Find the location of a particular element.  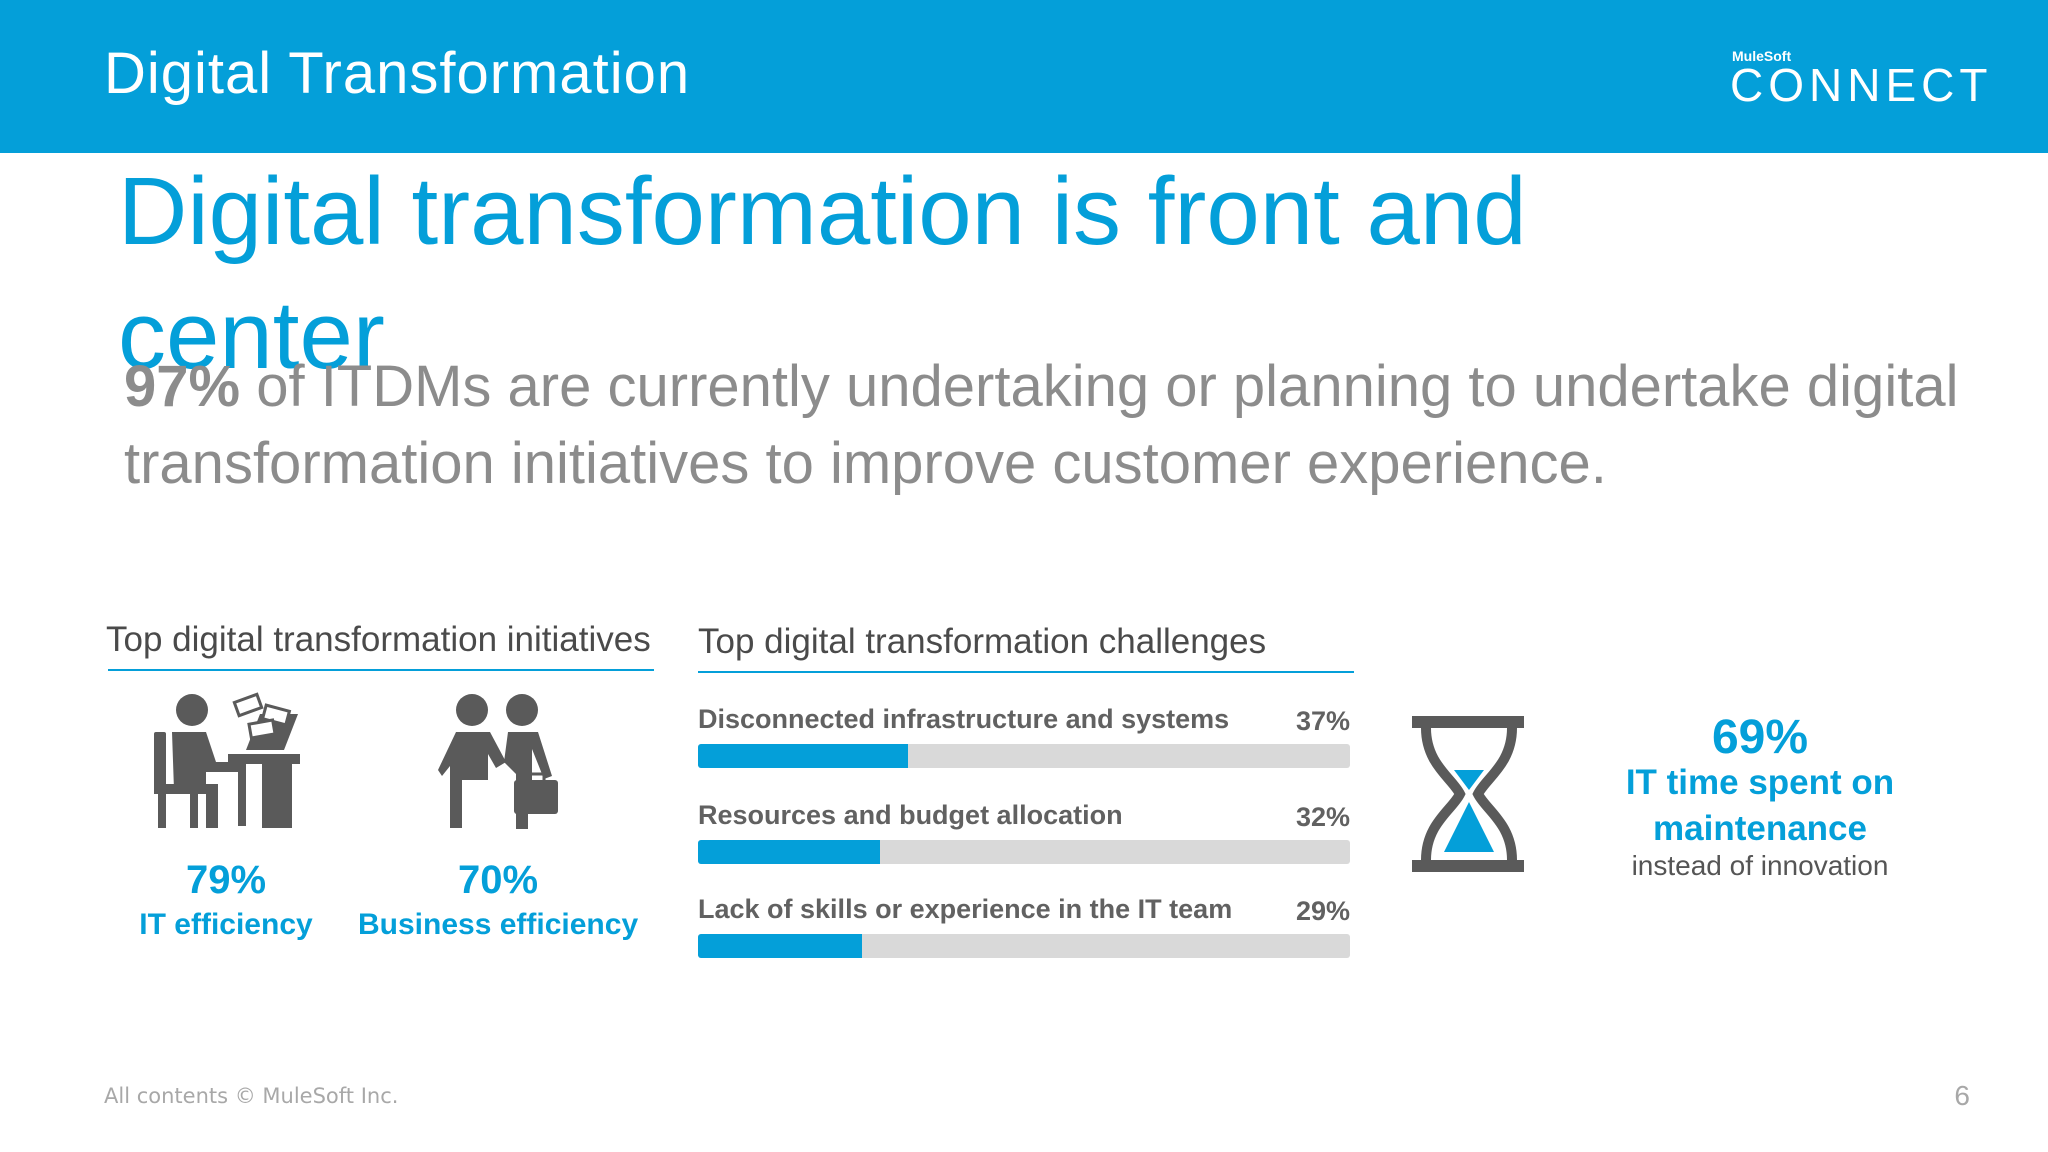

challenges-underline is located at coordinates (1026, 672).